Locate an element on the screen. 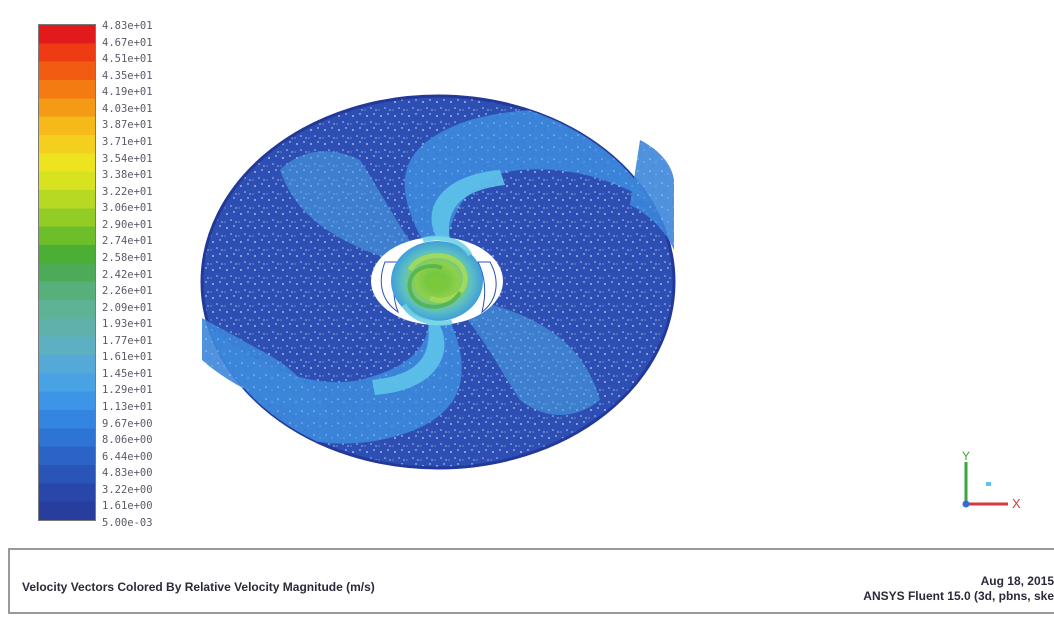 The width and height of the screenshot is (1054, 618). y-axis-label: Y is located at coordinates (966, 456).